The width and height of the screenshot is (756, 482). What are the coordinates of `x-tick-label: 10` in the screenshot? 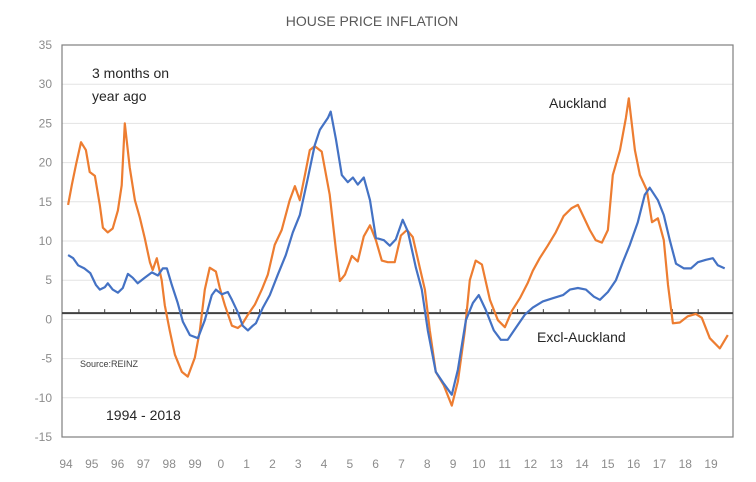 It's located at (479, 464).